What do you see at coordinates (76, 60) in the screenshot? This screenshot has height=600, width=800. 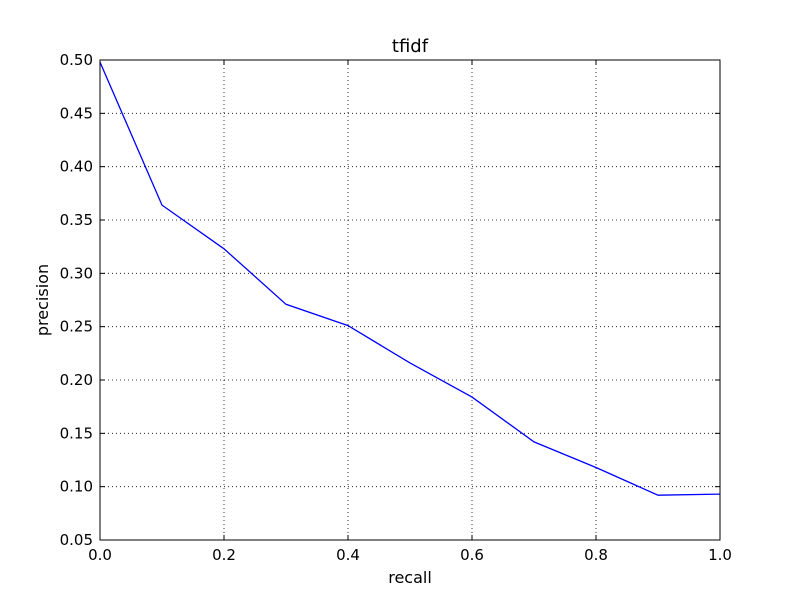 I see `y-tick-label: 0.50` at bounding box center [76, 60].